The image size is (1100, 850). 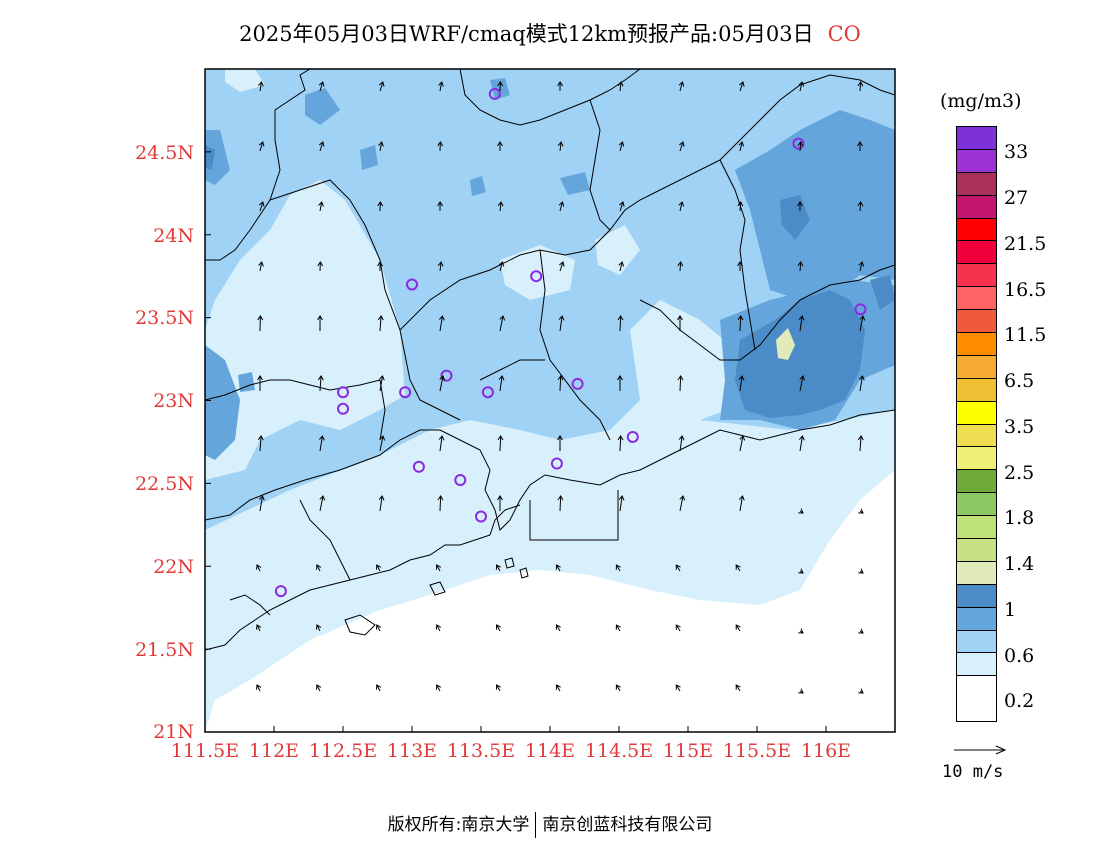 What do you see at coordinates (550, 33) in the screenshot?
I see `page-title: 2025年05月03日WRF/cmaq模式12km预报产品:05月03日 CO` at bounding box center [550, 33].